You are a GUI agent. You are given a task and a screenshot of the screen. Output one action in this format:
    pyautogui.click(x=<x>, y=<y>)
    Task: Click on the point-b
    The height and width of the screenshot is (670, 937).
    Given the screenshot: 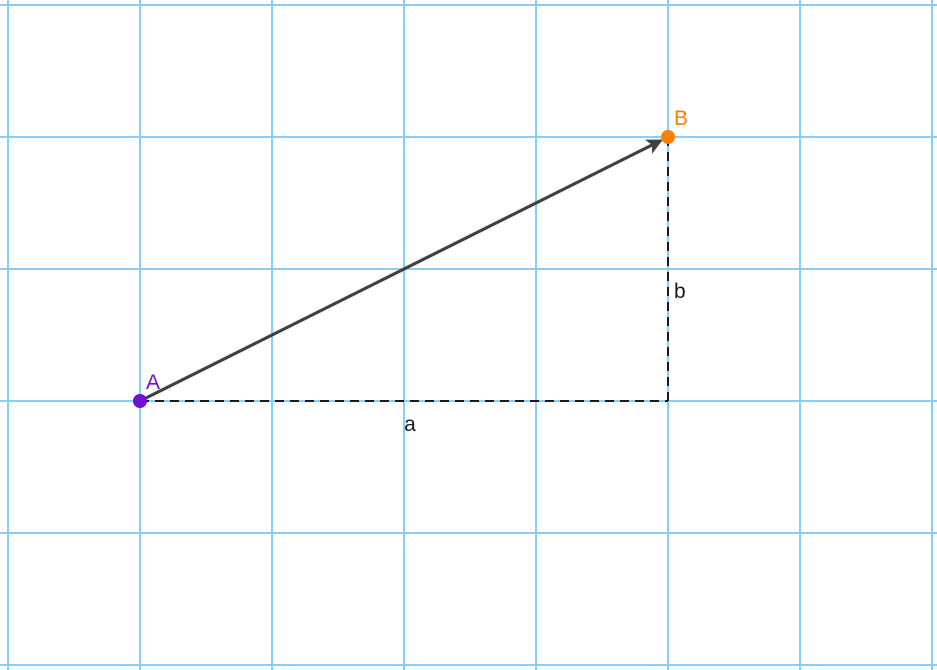 What is the action you would take?
    pyautogui.click(x=668, y=137)
    